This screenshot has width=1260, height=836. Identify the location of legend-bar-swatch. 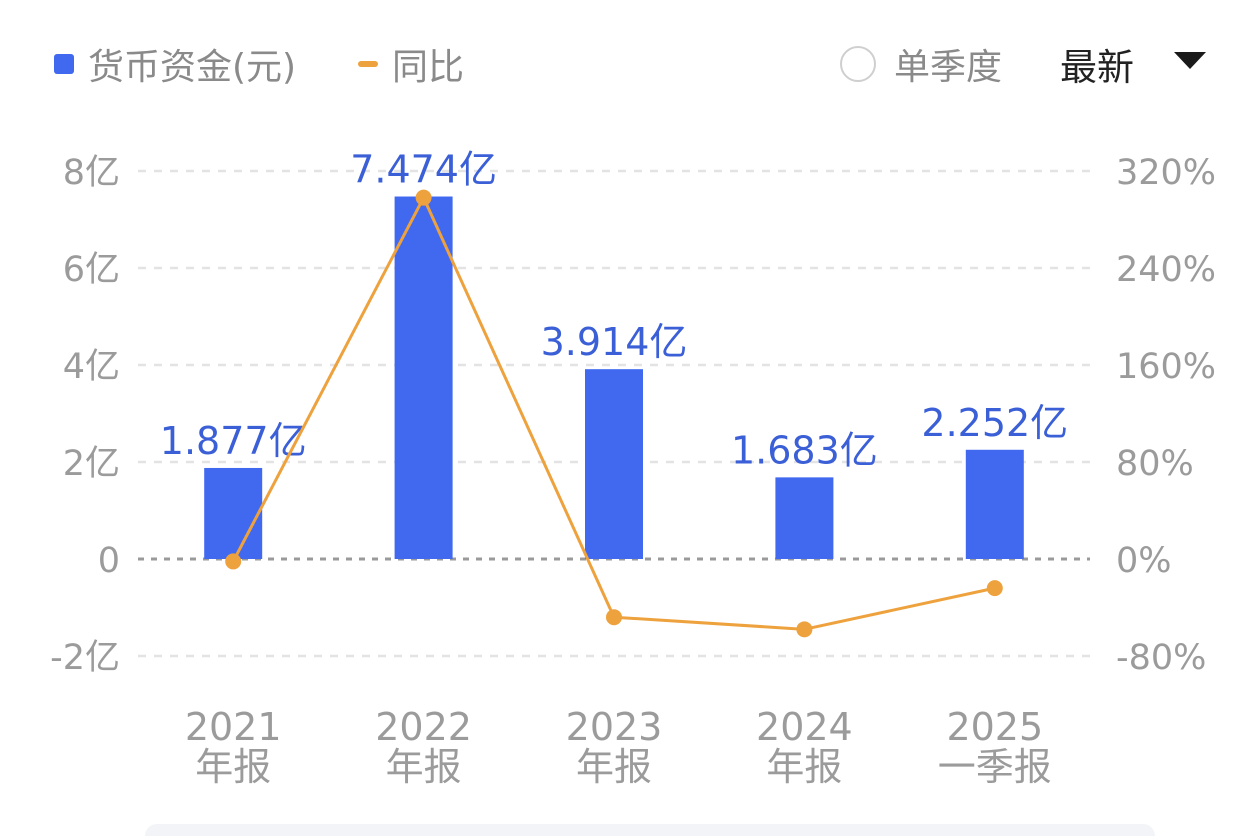
(64, 64).